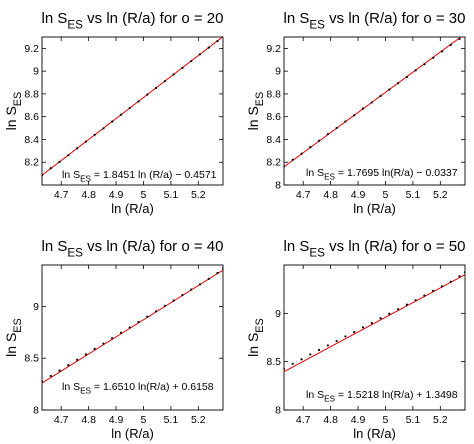 Image resolution: width=474 pixels, height=444 pixels. Describe the element at coordinates (382, 396) in the screenshot. I see `fit-equation: ln SES = 1.5218 ln(R/a) + 1.3498` at that location.